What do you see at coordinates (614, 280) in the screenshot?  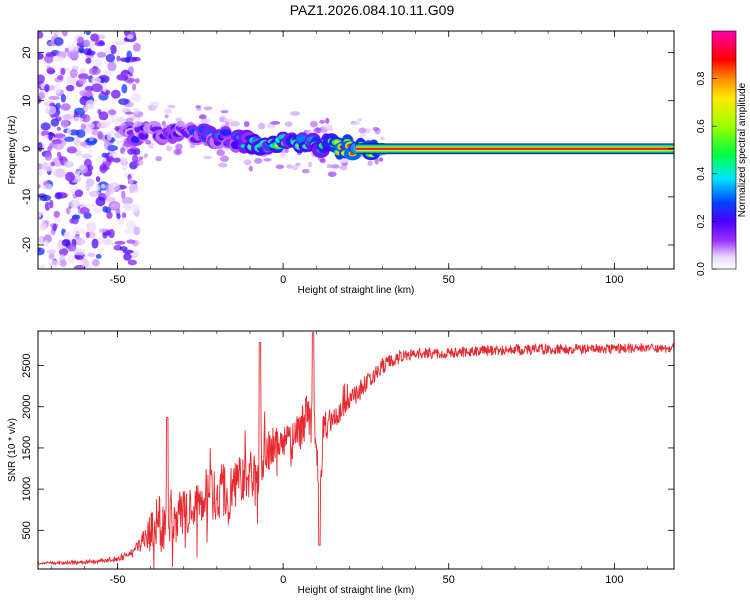 I see `top-x-tick-label: 100` at bounding box center [614, 280].